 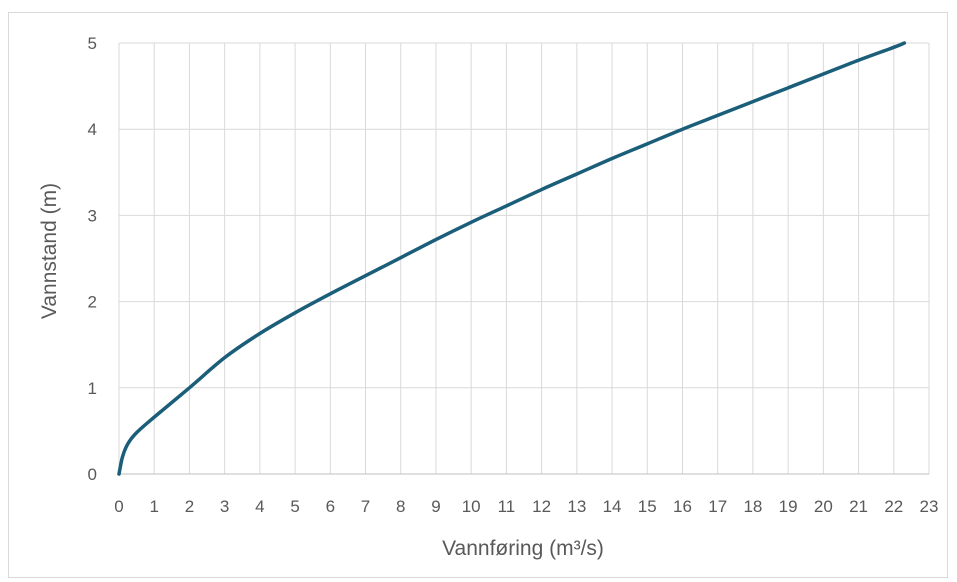 What do you see at coordinates (523, 548) in the screenshot?
I see `x-axis-title: Vannføring (m³/s)` at bounding box center [523, 548].